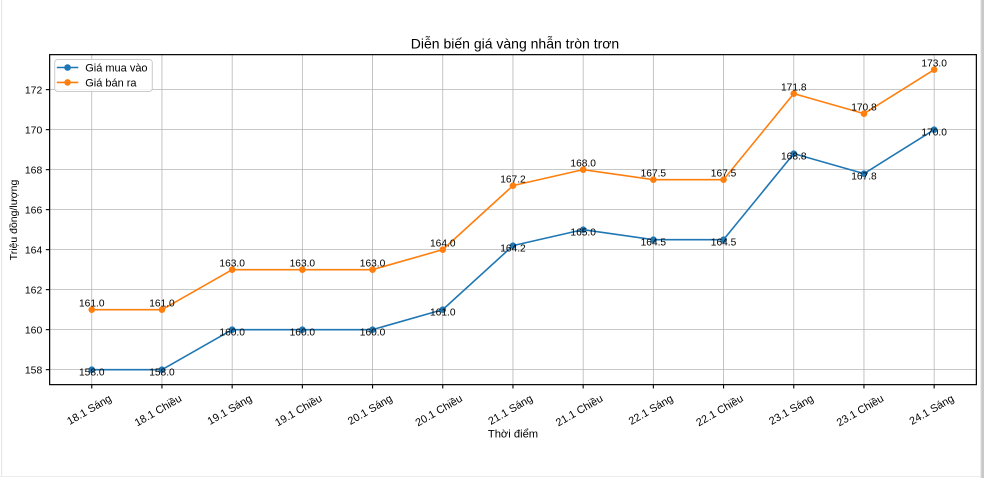  What do you see at coordinates (934, 133) in the screenshot?
I see `svg-text: 170.0` at bounding box center [934, 133].